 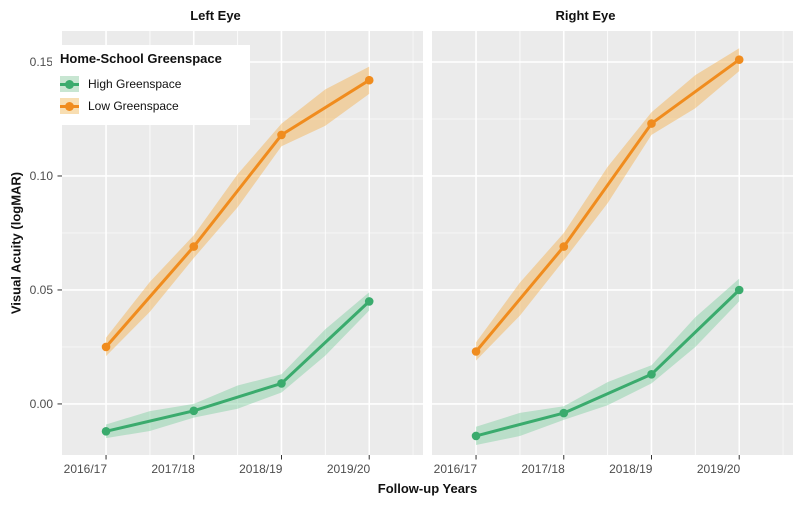 I want to click on y-axis-title: Visual Acuity (logMAR), so click(x=16, y=243).